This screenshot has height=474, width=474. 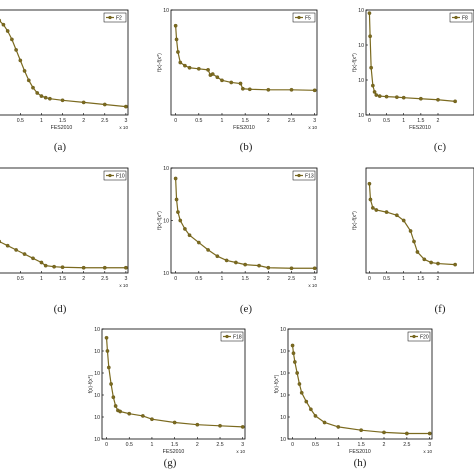 I want to click on chart-panel-f: 0 0.5 1 1.5 2 f(x)-f(x*) (f), so click(x=413, y=241).